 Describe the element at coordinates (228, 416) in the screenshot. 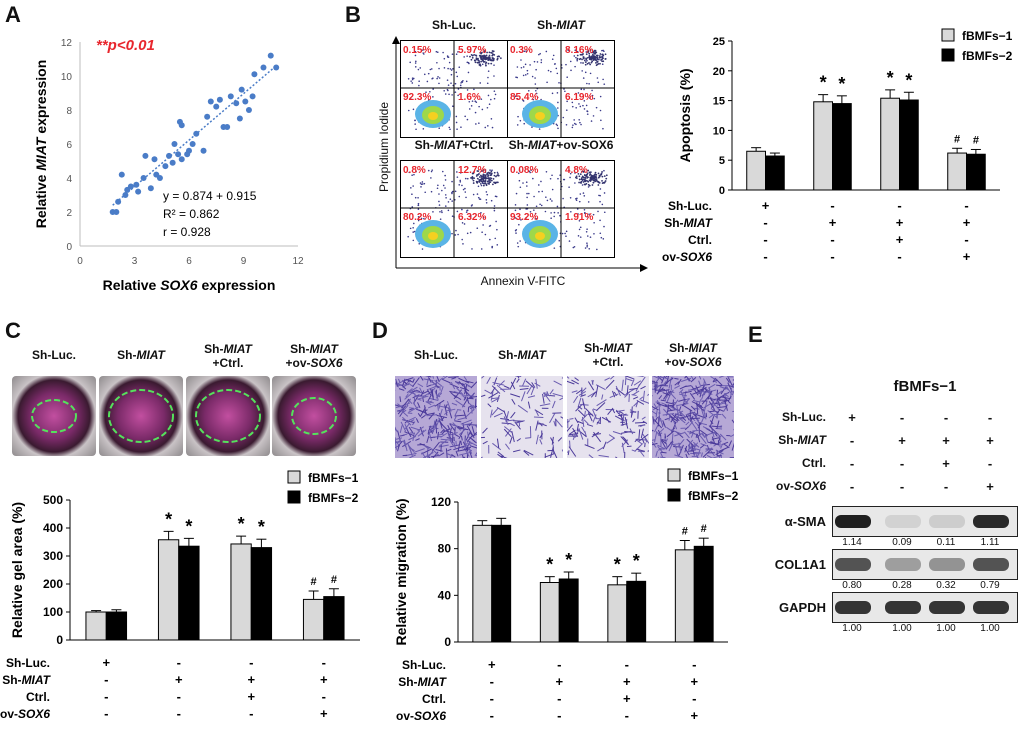

I see `gel-boundary` at that location.